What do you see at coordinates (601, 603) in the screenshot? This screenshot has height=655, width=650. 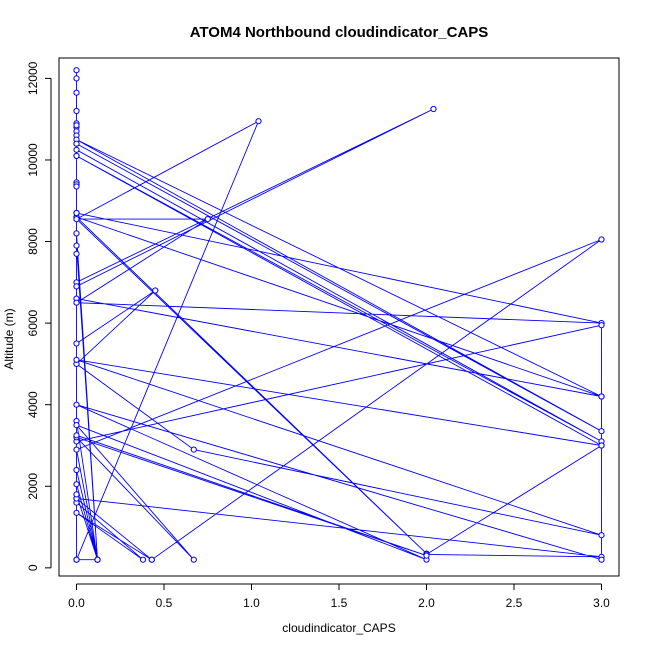 I see `x-tick-label: 3.0` at bounding box center [601, 603].